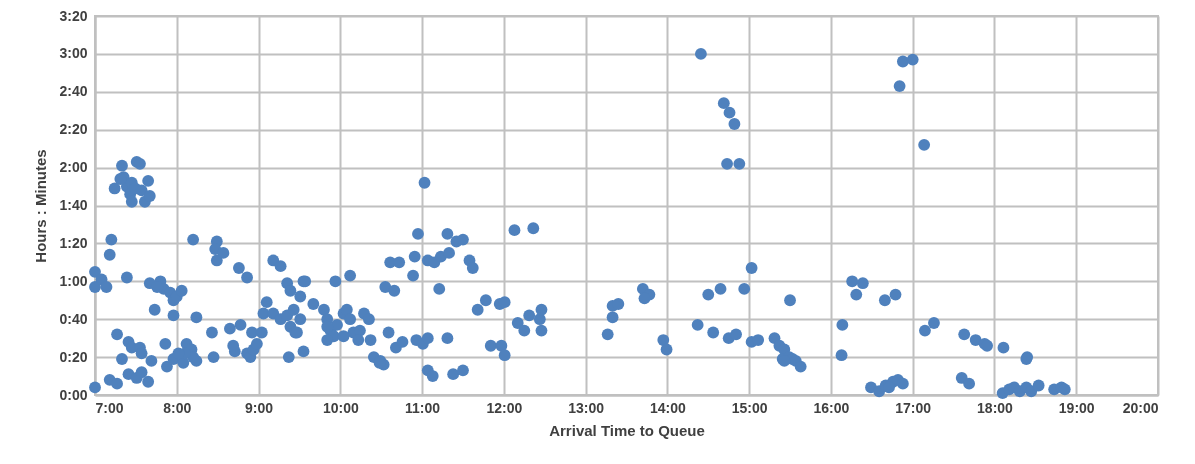  I want to click on x-tick-label: 20:00, so click(1140, 407).